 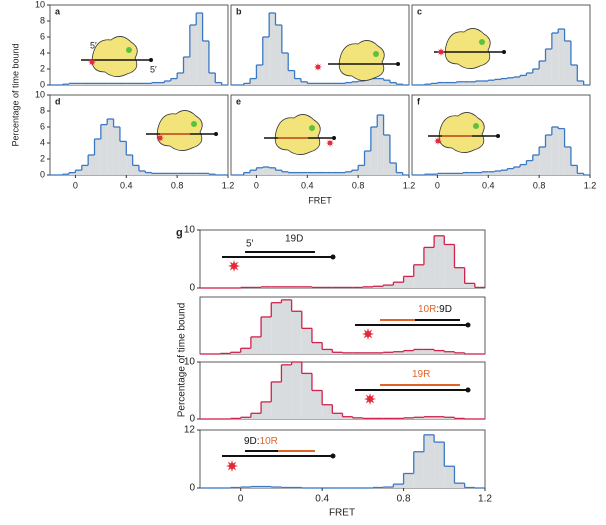 What do you see at coordinates (119, 73) in the screenshot?
I see `panel: 0 2 4 6 8 10 a Percentage of time bound 5′ 5′` at bounding box center [119, 73].